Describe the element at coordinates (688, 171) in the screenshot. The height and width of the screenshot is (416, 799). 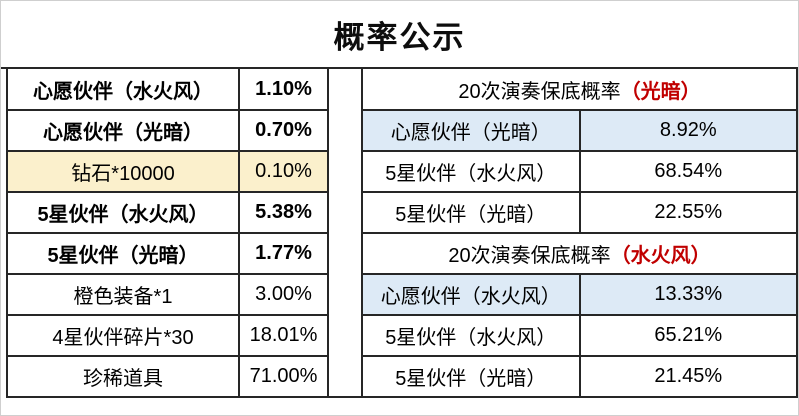
I see `pity-item-rate-cell: 68.54%` at that location.